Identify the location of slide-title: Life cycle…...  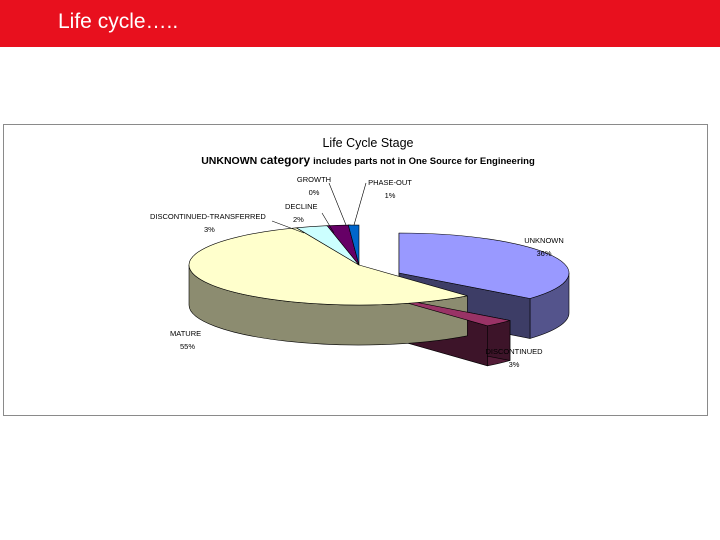
(118, 21).